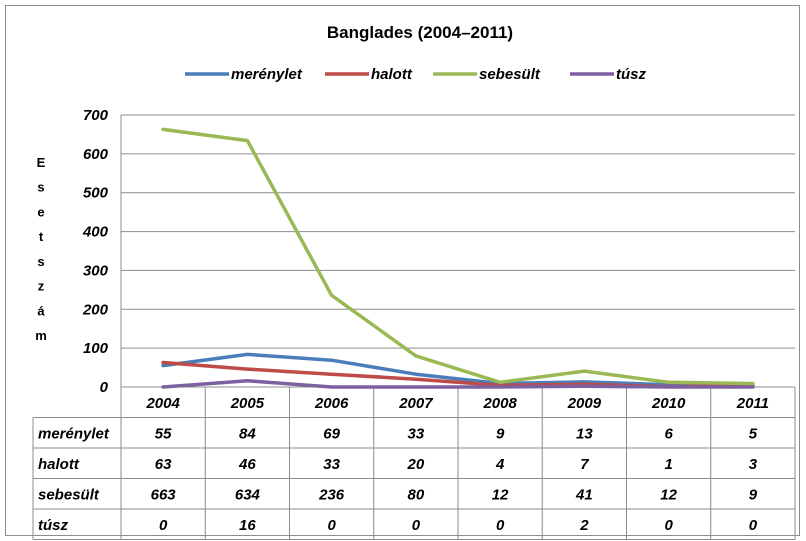  I want to click on x-tick-2008: 2008, so click(499, 403).